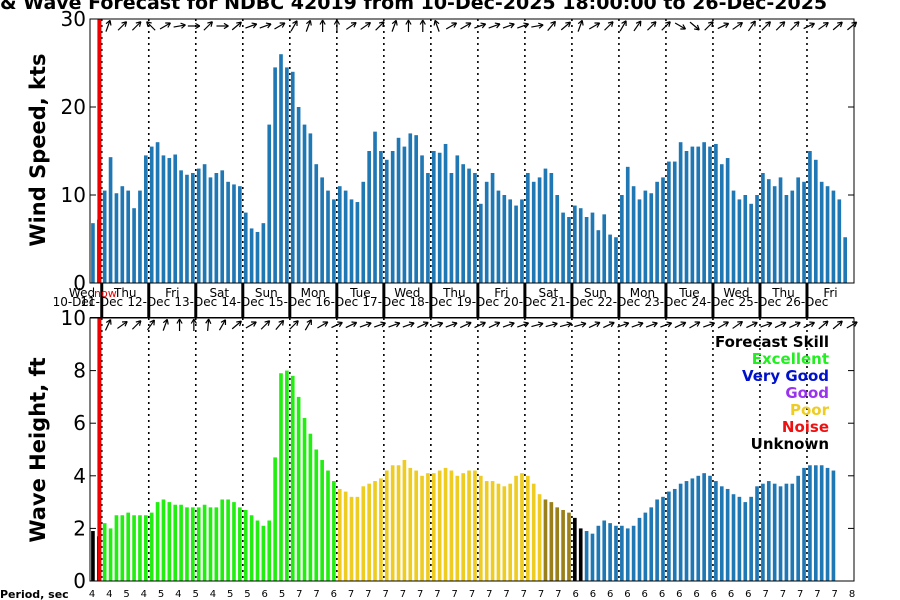  Describe the element at coordinates (219, 293) in the screenshot. I see `day-of-week-label: Sat` at that location.